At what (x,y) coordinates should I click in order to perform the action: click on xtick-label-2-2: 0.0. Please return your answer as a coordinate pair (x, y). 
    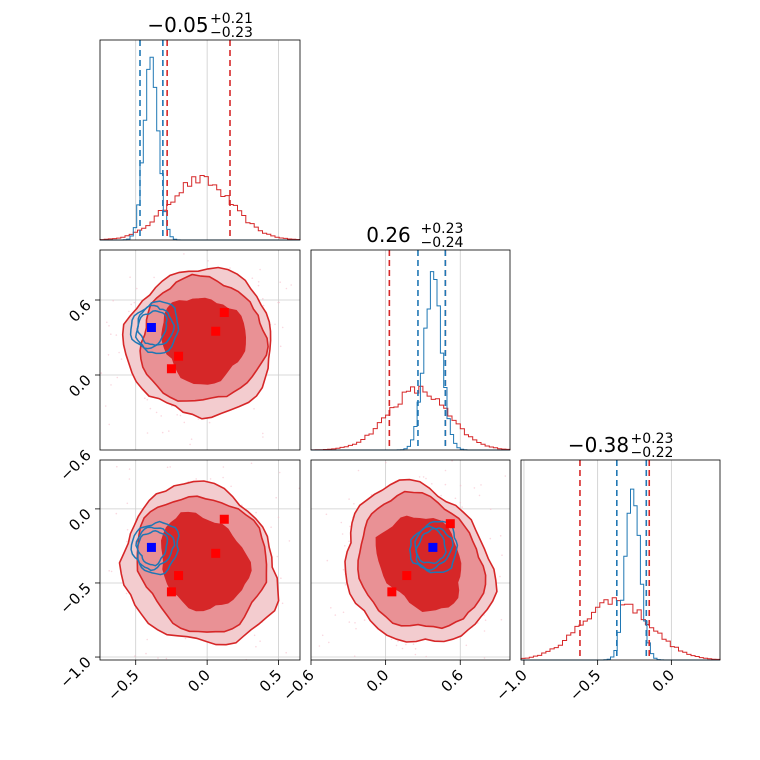
    Looking at the image, I should click on (664, 681).